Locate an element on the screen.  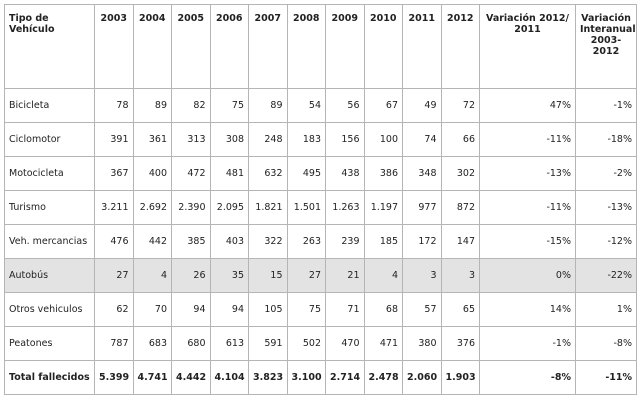
cell: 470 is located at coordinates (345, 343).